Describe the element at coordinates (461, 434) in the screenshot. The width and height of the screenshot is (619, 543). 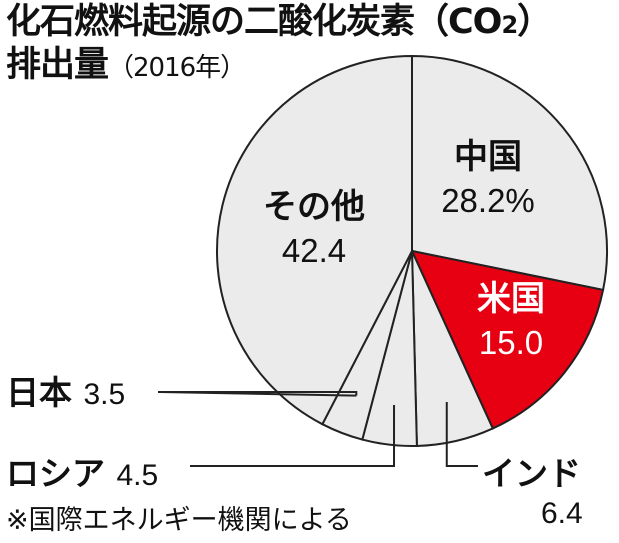
I see `leader-india` at that location.